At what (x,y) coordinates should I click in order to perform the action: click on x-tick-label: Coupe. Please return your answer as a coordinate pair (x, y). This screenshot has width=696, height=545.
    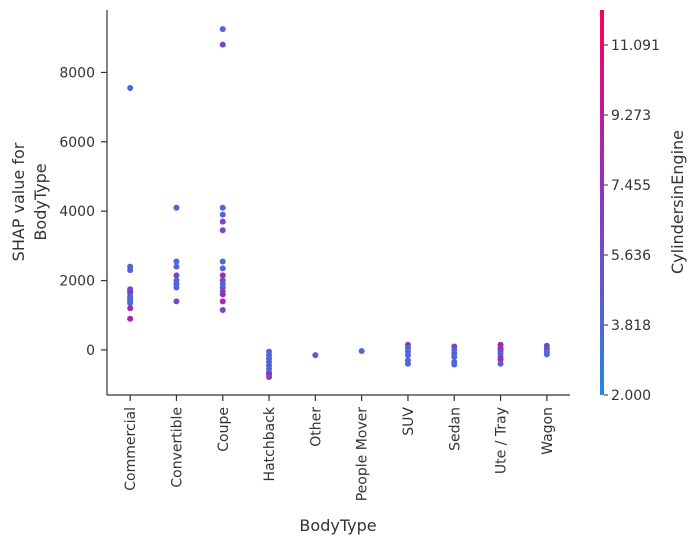
    Looking at the image, I should click on (224, 429).